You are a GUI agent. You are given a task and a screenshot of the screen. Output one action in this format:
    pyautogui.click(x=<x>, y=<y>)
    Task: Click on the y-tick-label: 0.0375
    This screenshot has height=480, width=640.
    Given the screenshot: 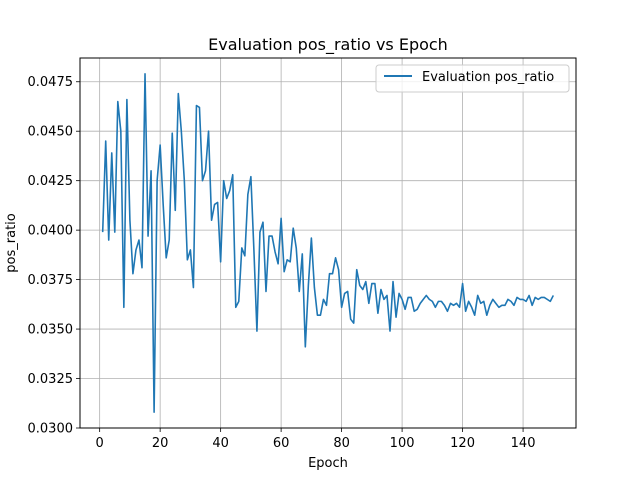 What is the action you would take?
    pyautogui.click(x=51, y=280)
    